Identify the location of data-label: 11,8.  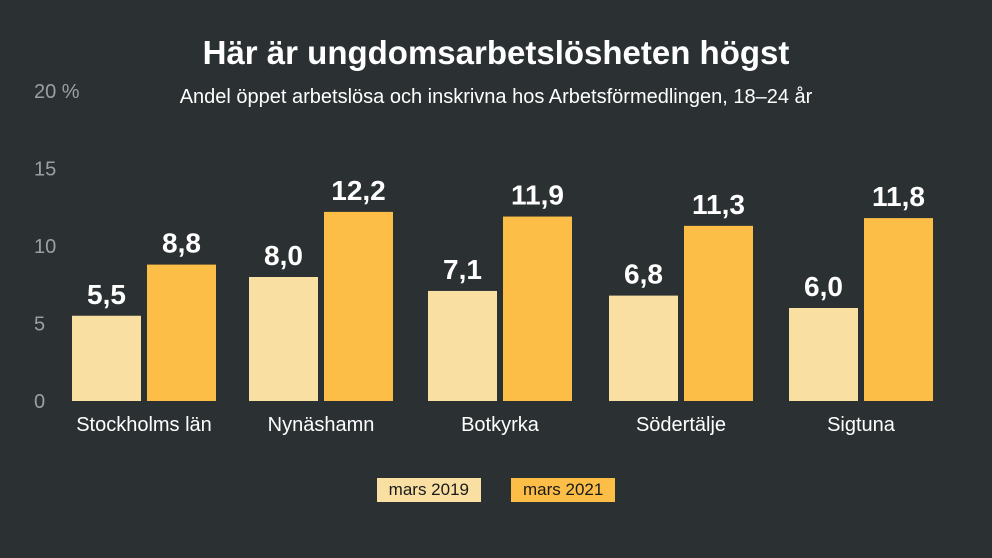
(898, 196).